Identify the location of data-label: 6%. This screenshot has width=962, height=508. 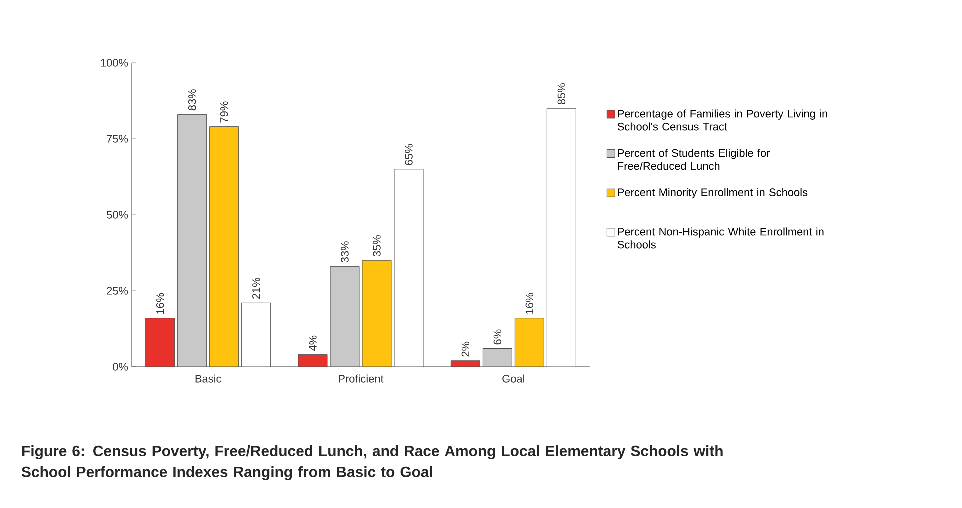
(498, 337).